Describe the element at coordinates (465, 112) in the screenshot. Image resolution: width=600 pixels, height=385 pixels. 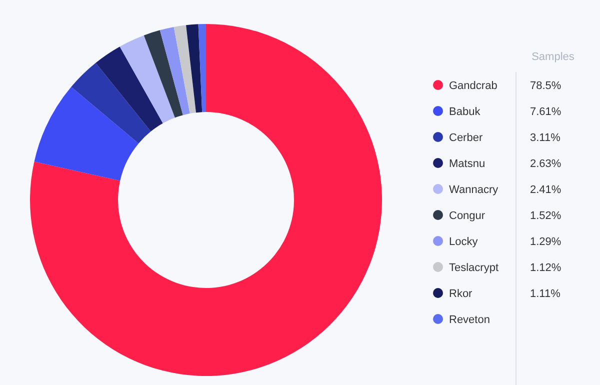
I see `legend-label: Babuk` at that location.